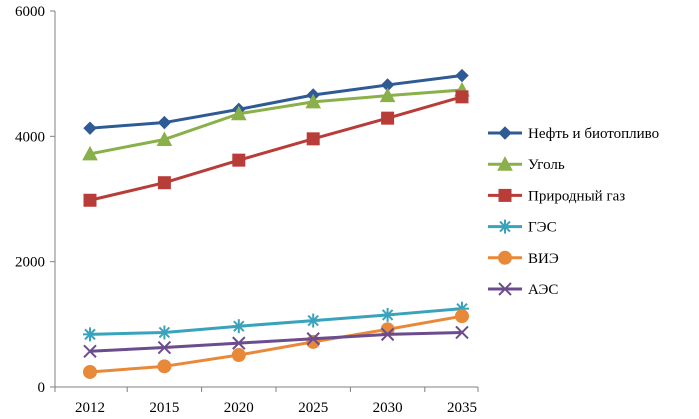 The height and width of the screenshot is (419, 699). Describe the element at coordinates (523, 258) in the screenshot. I see `legend-item: ВИЭ` at that location.